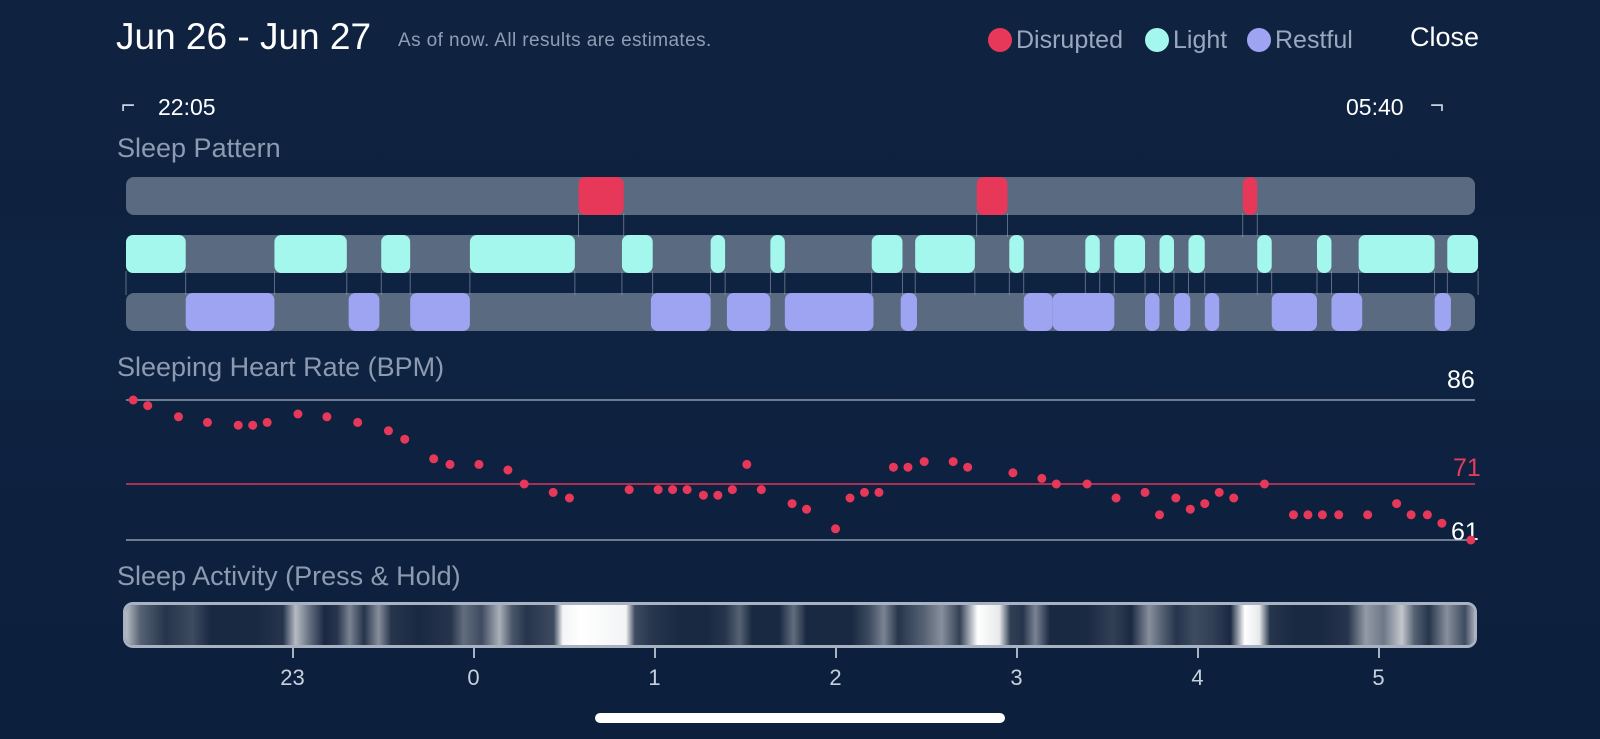  Describe the element at coordinates (1314, 39) in the screenshot. I see `legend-restful-label: Restful` at that location.